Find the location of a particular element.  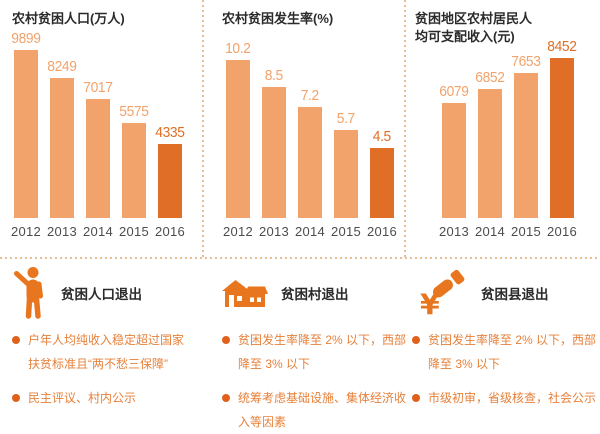

section-title: 贫困人口退出 is located at coordinates (101, 294).